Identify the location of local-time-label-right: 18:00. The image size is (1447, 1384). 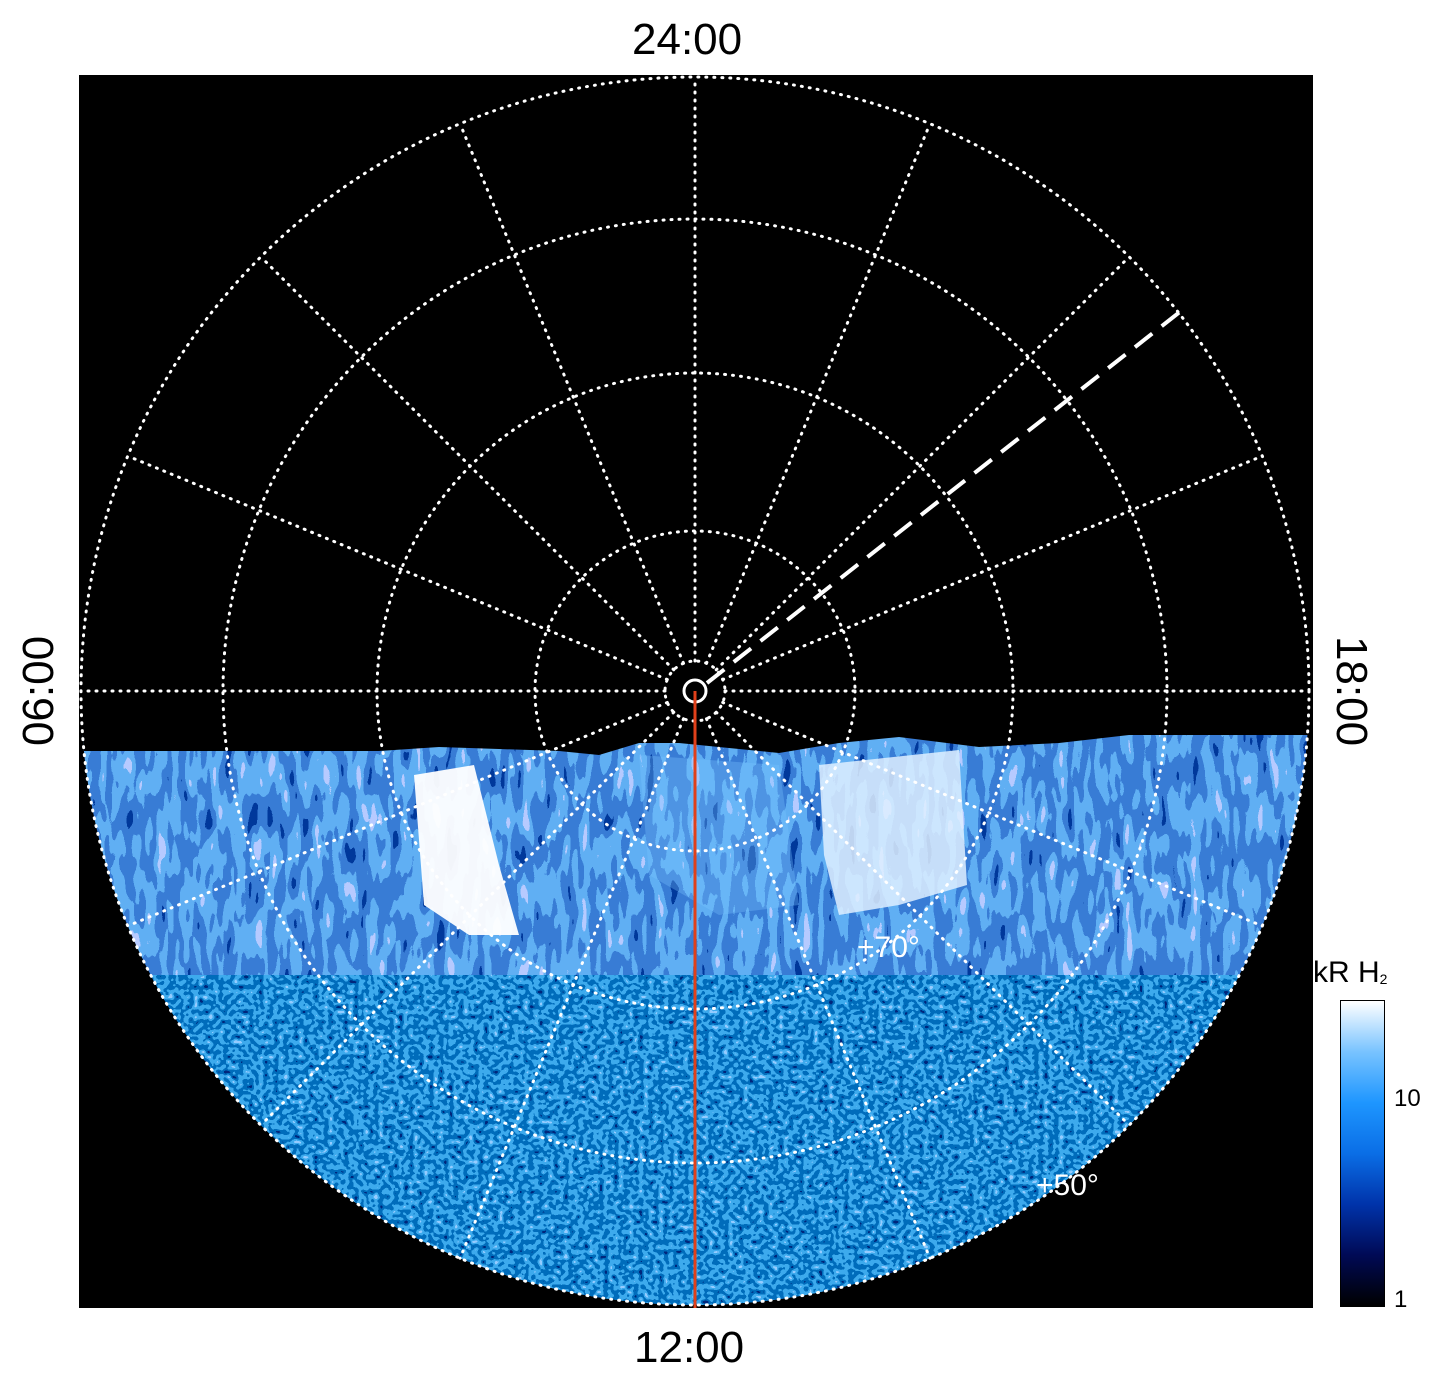
(1352, 691).